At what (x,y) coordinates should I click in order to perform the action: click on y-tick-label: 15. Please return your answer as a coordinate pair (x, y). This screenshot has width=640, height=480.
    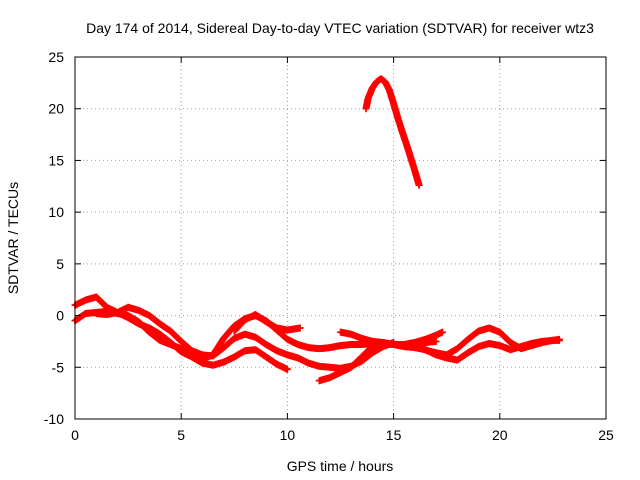
    Looking at the image, I should click on (56, 160).